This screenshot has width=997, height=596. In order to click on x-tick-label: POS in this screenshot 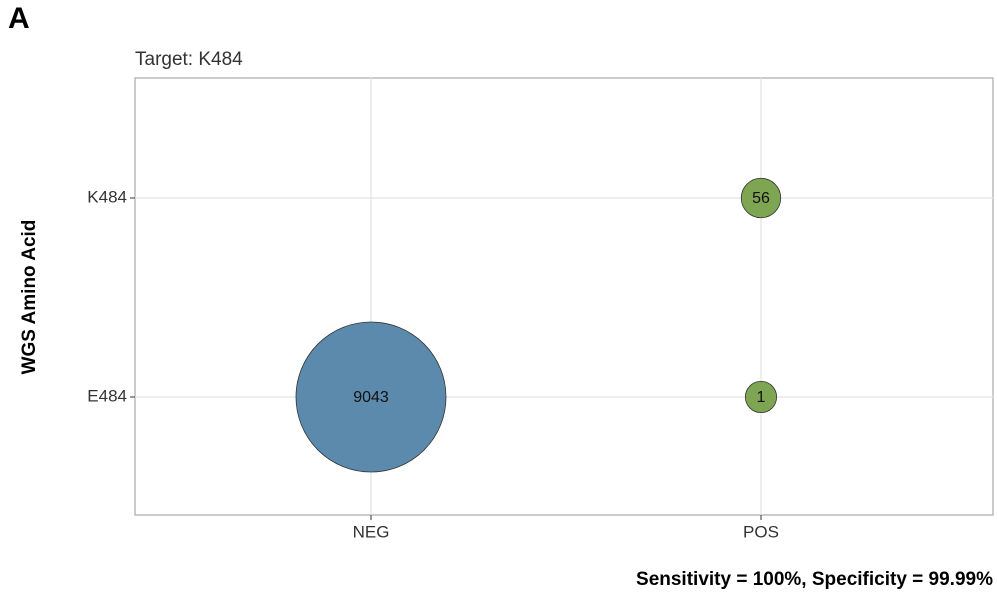, I will do `click(761, 531)`.